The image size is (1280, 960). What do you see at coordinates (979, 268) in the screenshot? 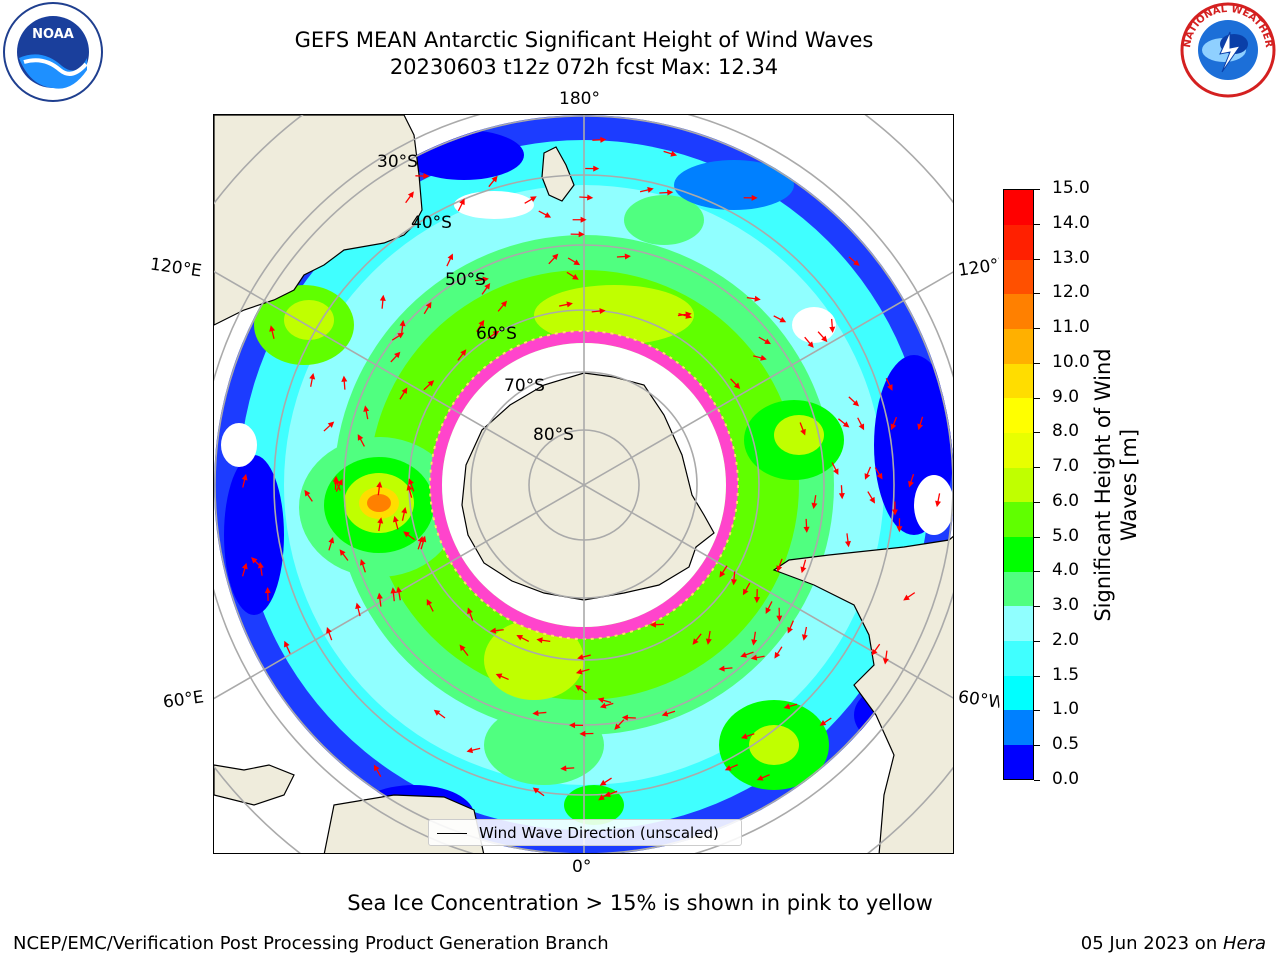
I see `meridian-label-120w: 120°W` at bounding box center [979, 268].